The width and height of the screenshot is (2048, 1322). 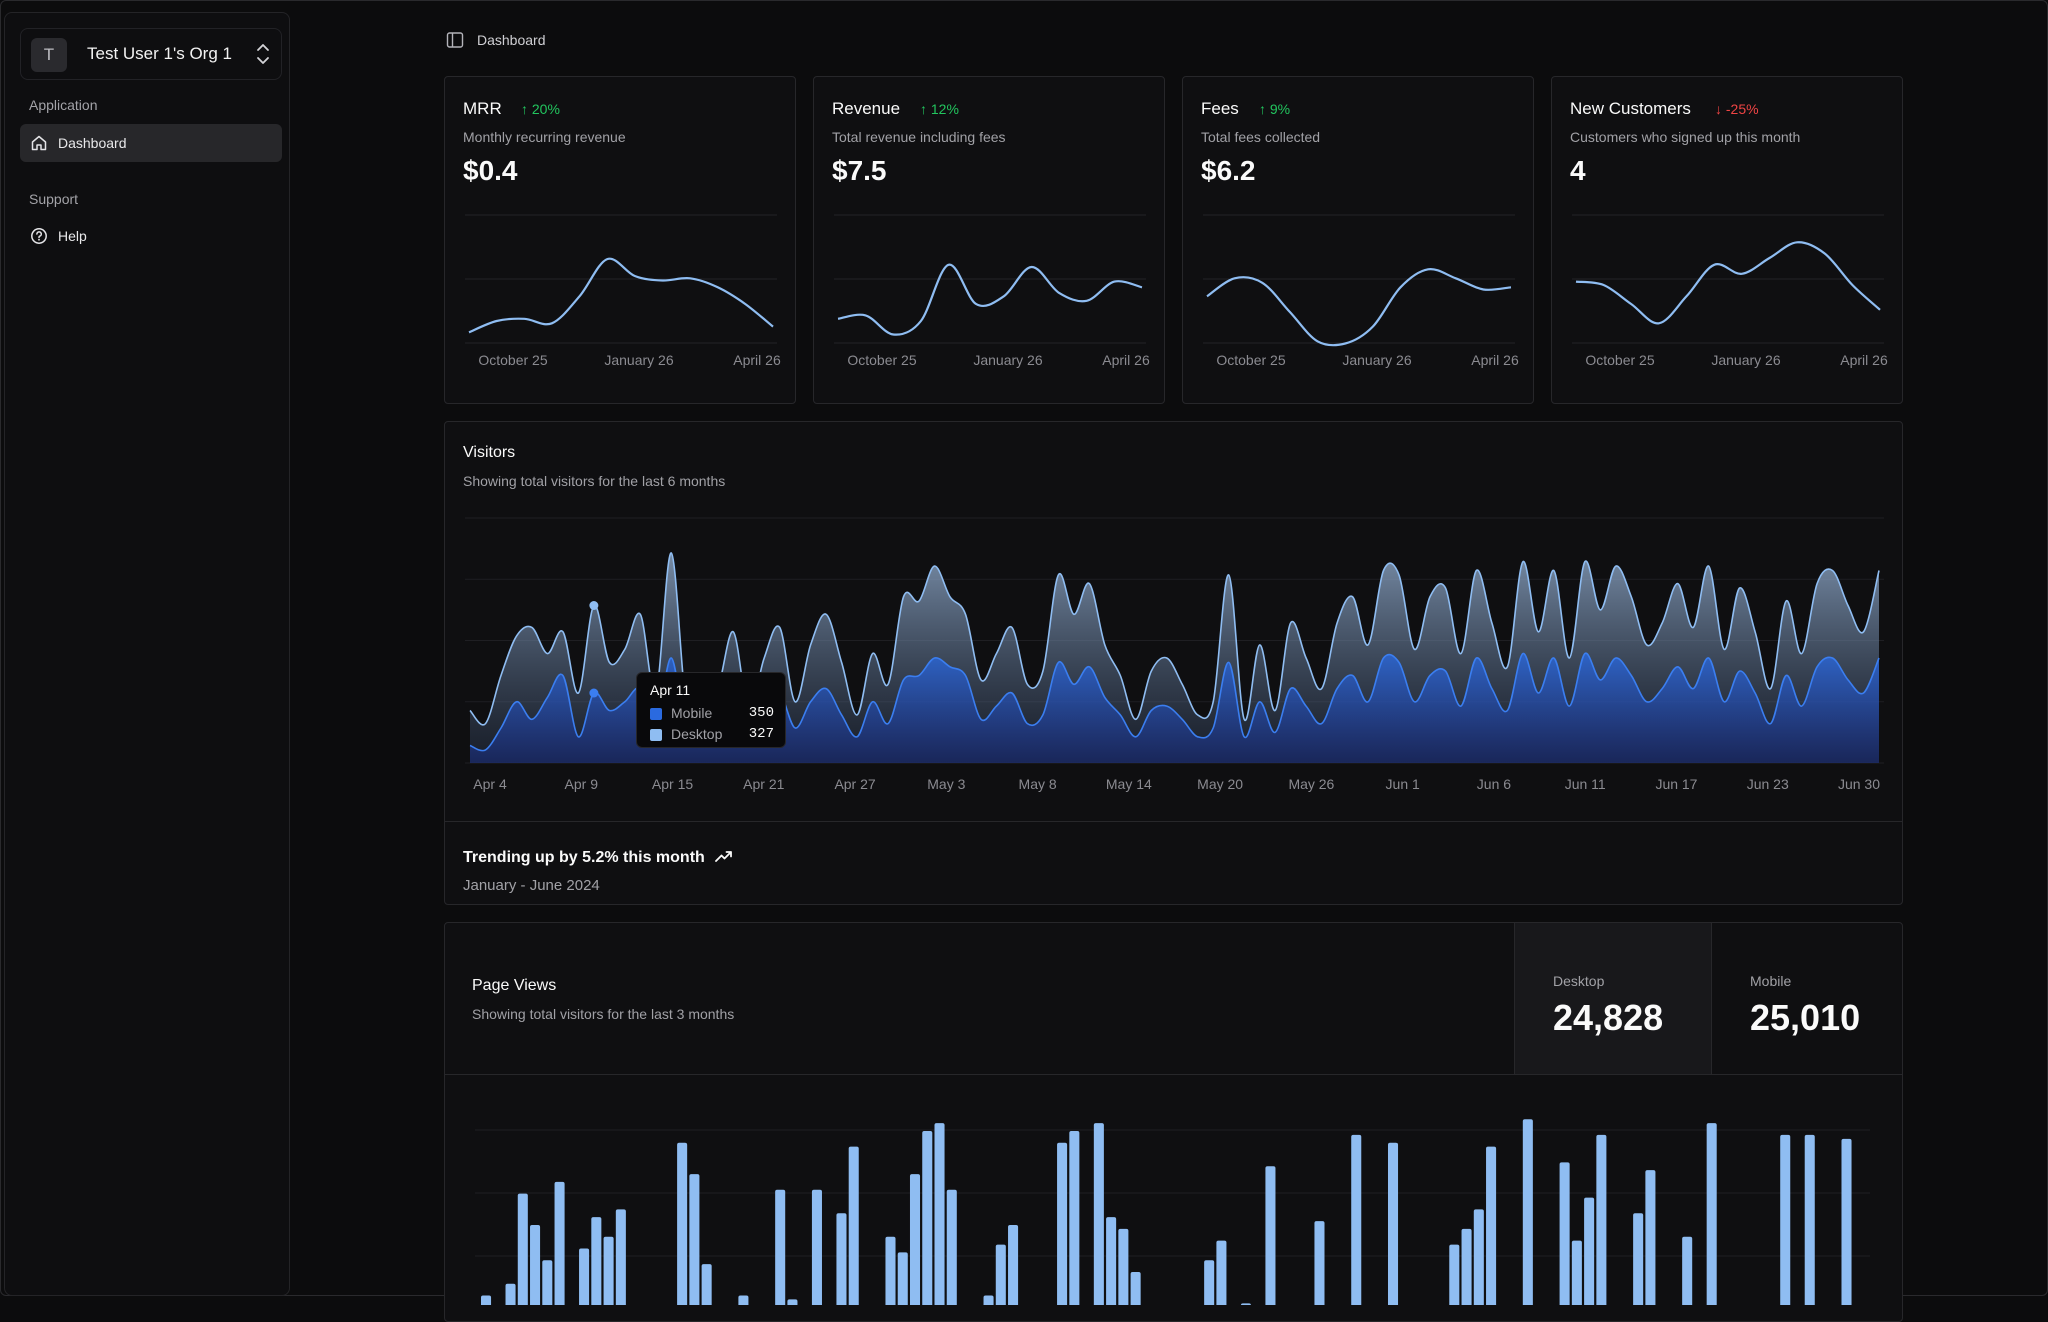 I want to click on desktop-toggle: Desktop 24,828, so click(x=1613, y=998).